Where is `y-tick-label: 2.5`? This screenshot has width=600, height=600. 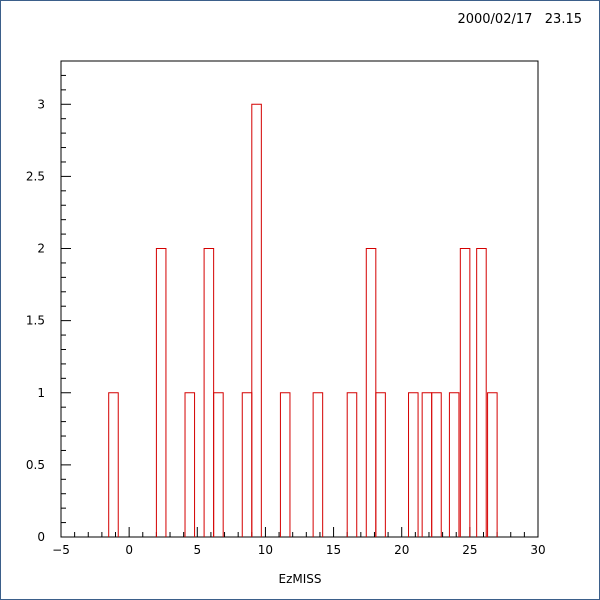 y-tick-label: 2.5 is located at coordinates (35, 176).